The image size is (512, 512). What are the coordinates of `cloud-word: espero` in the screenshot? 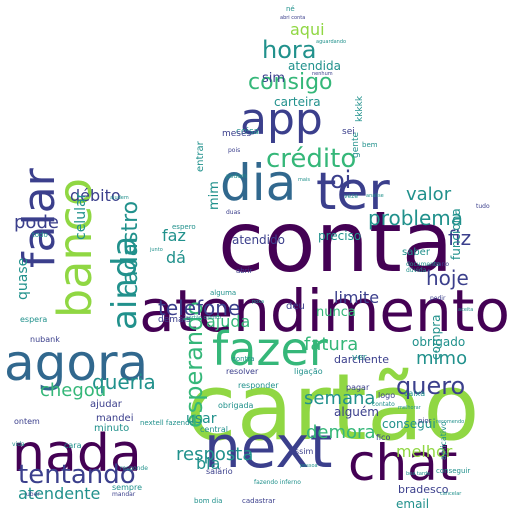 It's located at (184, 227).